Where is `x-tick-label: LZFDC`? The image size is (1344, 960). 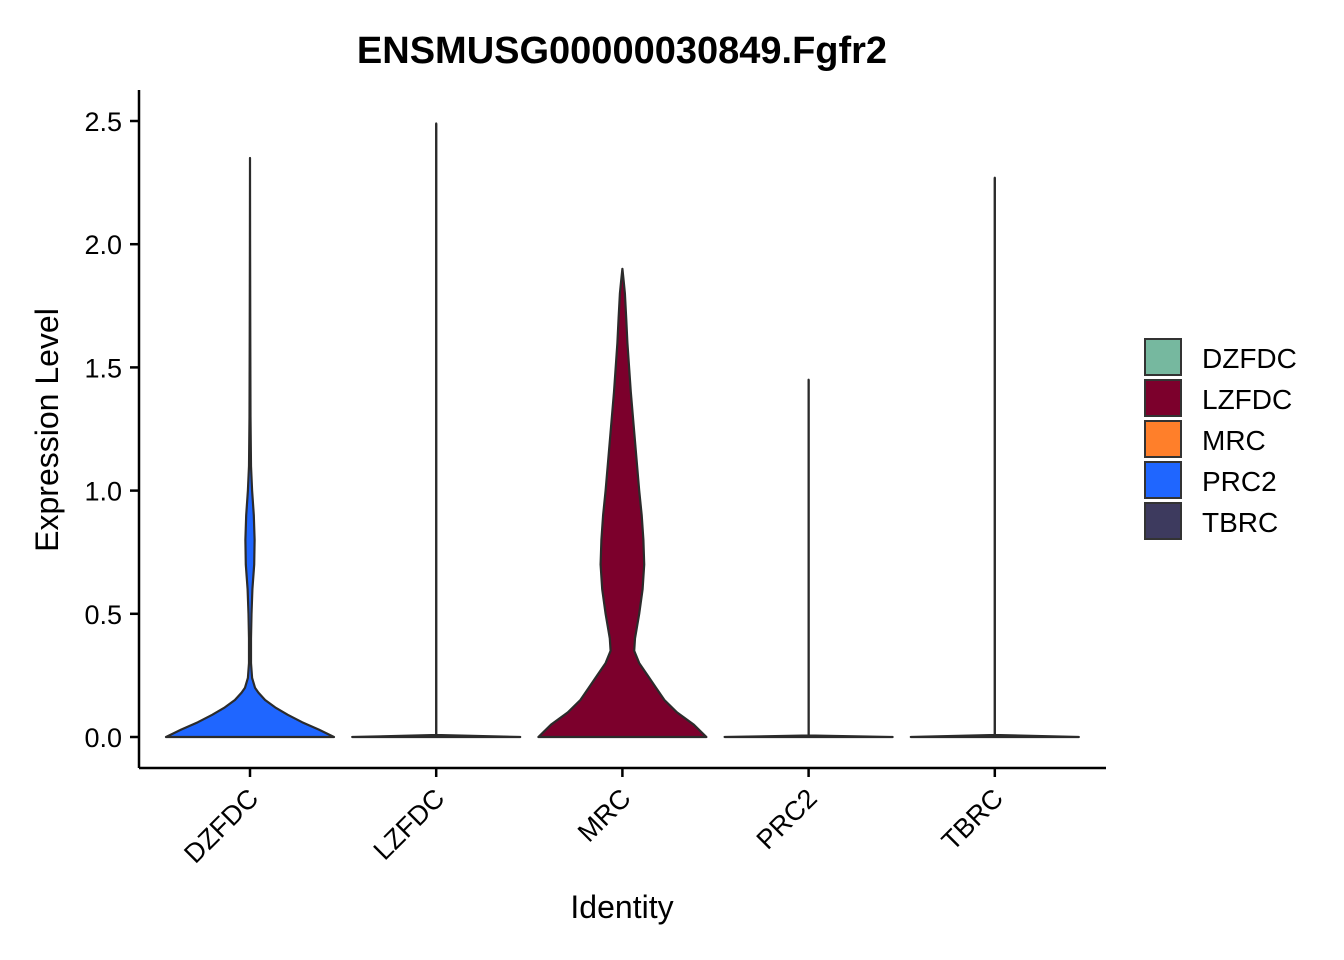 x-tick-label: LZFDC is located at coordinates (409, 824).